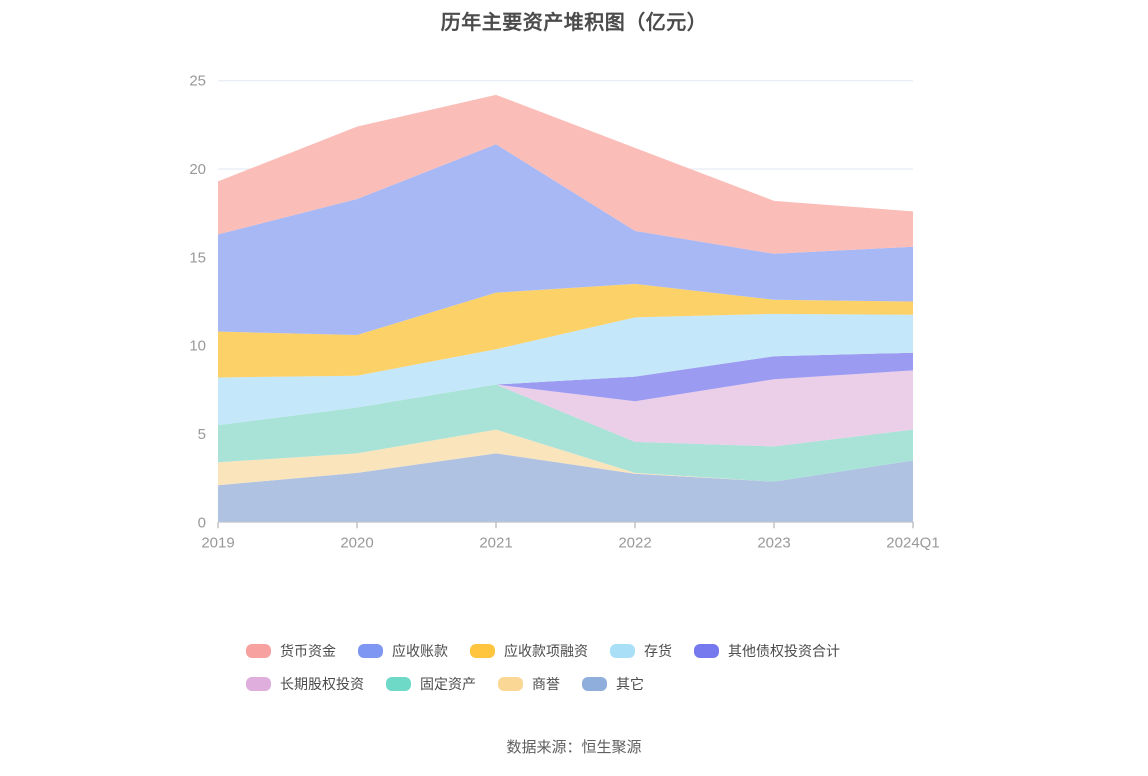 Image resolution: width=1148 pixels, height=776 pixels. Describe the element at coordinates (574, 23) in the screenshot. I see `chart-title: 历年主要资产堆积图（亿元）` at that location.